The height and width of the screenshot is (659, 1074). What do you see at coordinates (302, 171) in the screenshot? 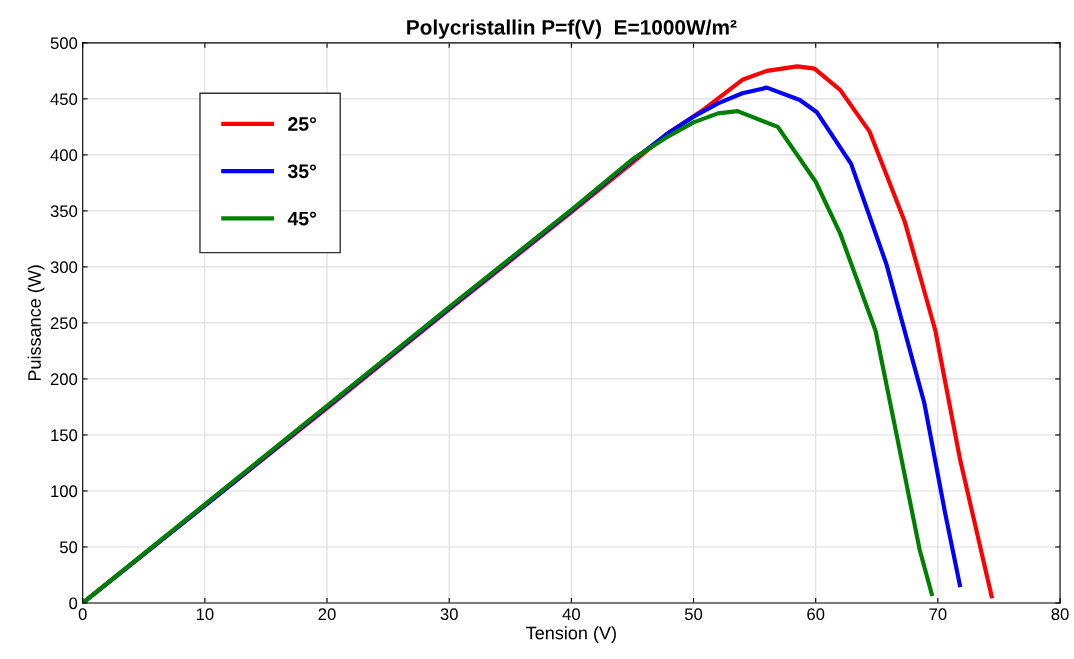
I see `legend-label: 35°` at bounding box center [302, 171].